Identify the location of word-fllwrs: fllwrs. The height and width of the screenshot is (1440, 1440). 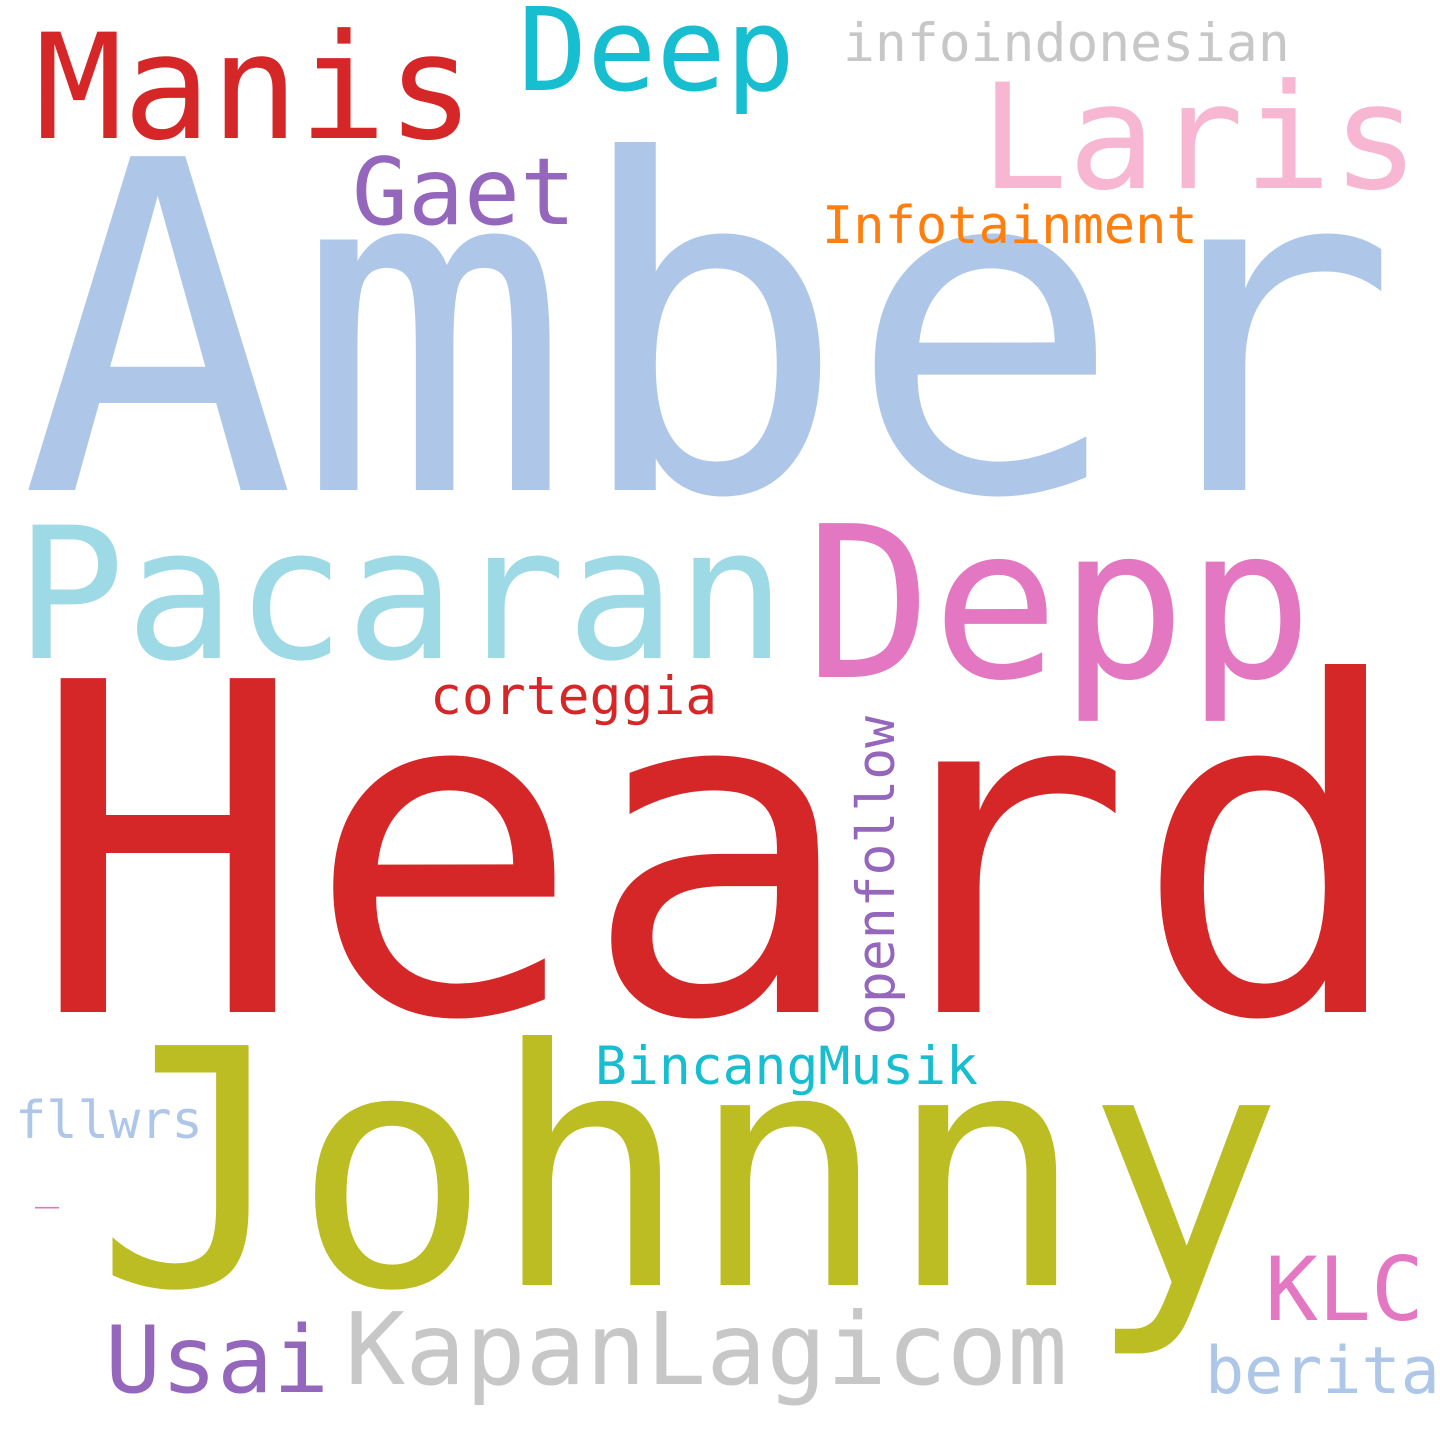
(109, 1120).